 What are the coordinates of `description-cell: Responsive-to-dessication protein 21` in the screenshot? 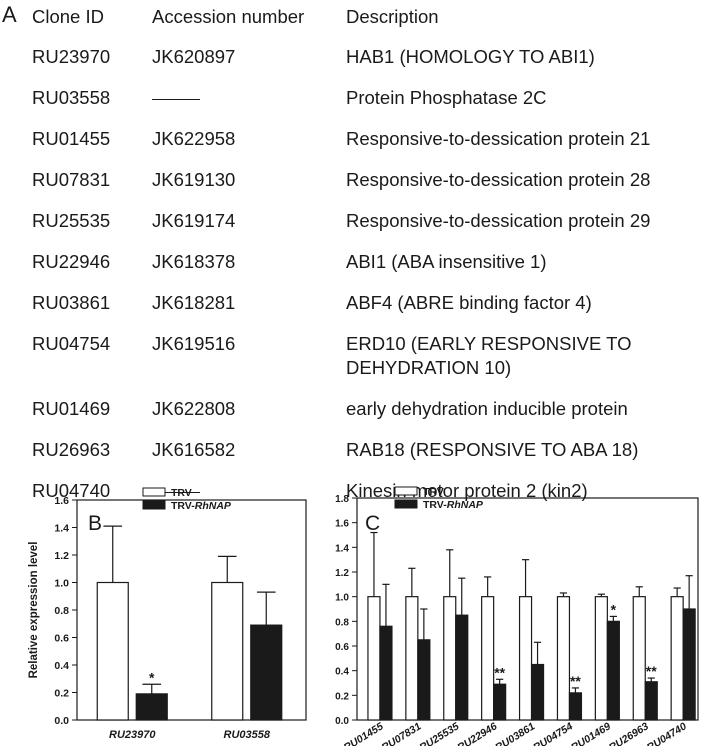 It's located at (498, 138).